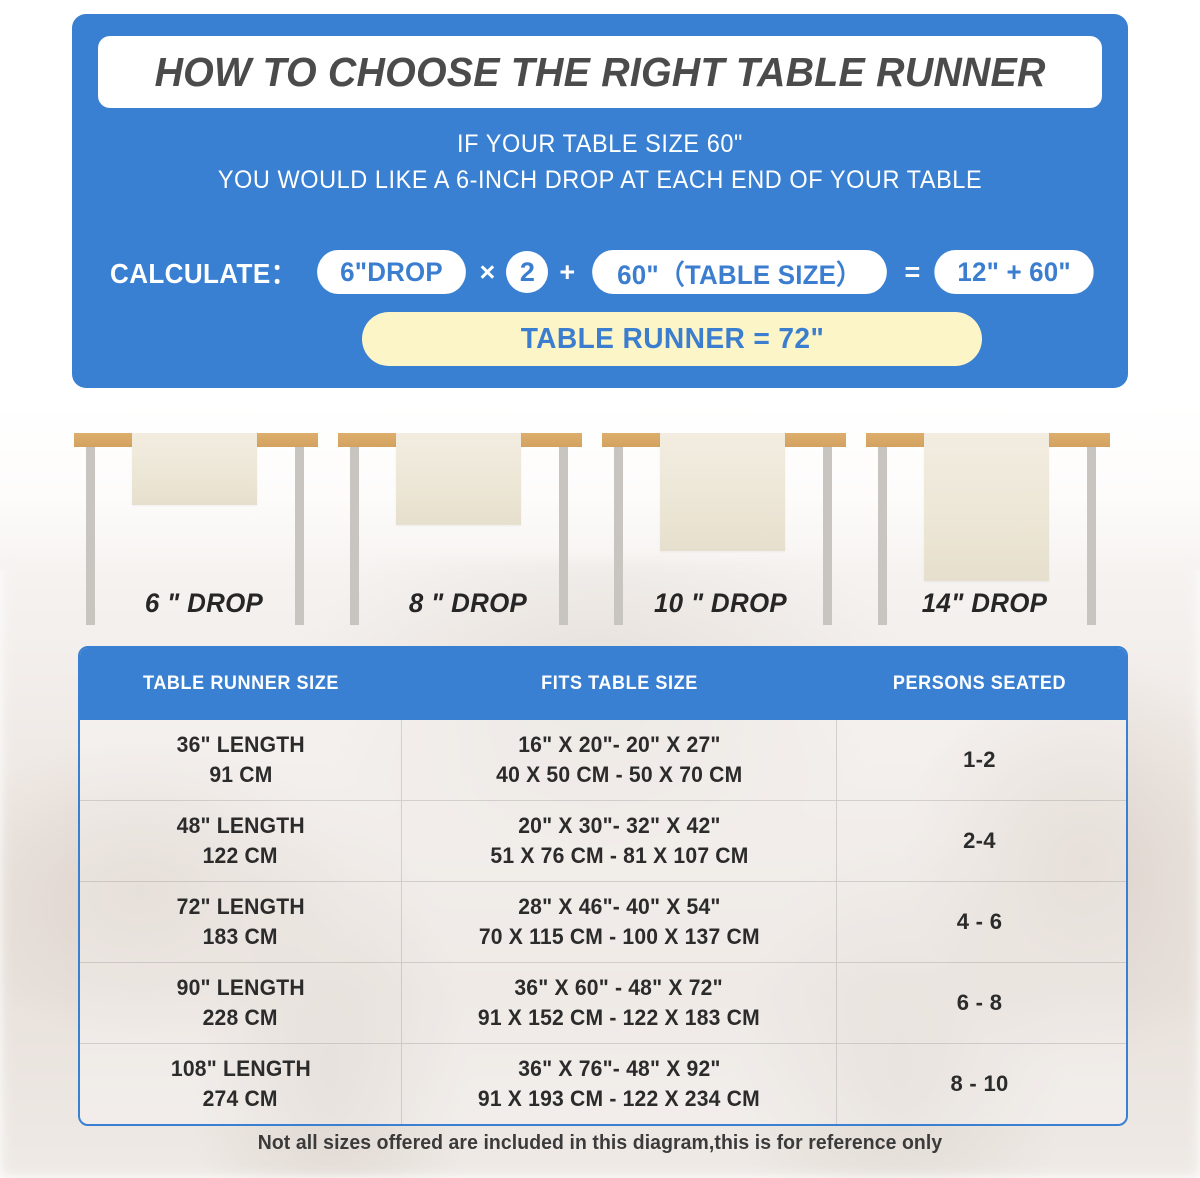 The width and height of the screenshot is (1200, 1178). Describe the element at coordinates (204, 603) in the screenshot. I see `drop-label: 6 " DROP` at that location.